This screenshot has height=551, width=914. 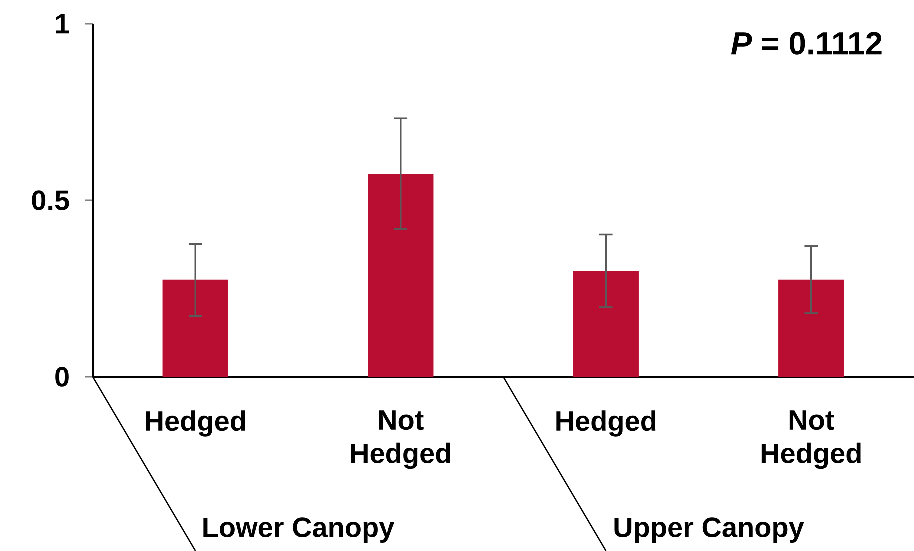 What do you see at coordinates (709, 531) in the screenshot?
I see `text: Upper Canopy` at bounding box center [709, 531].